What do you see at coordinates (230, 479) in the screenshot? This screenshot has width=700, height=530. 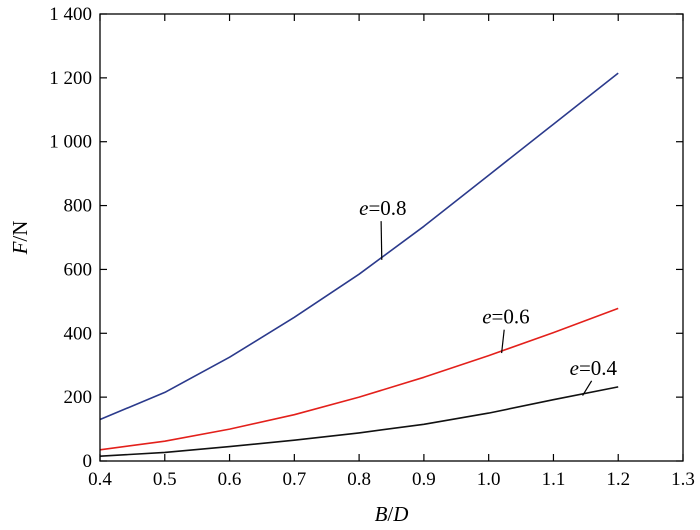 I see `x-tick-label: 0.6` at bounding box center [230, 479].